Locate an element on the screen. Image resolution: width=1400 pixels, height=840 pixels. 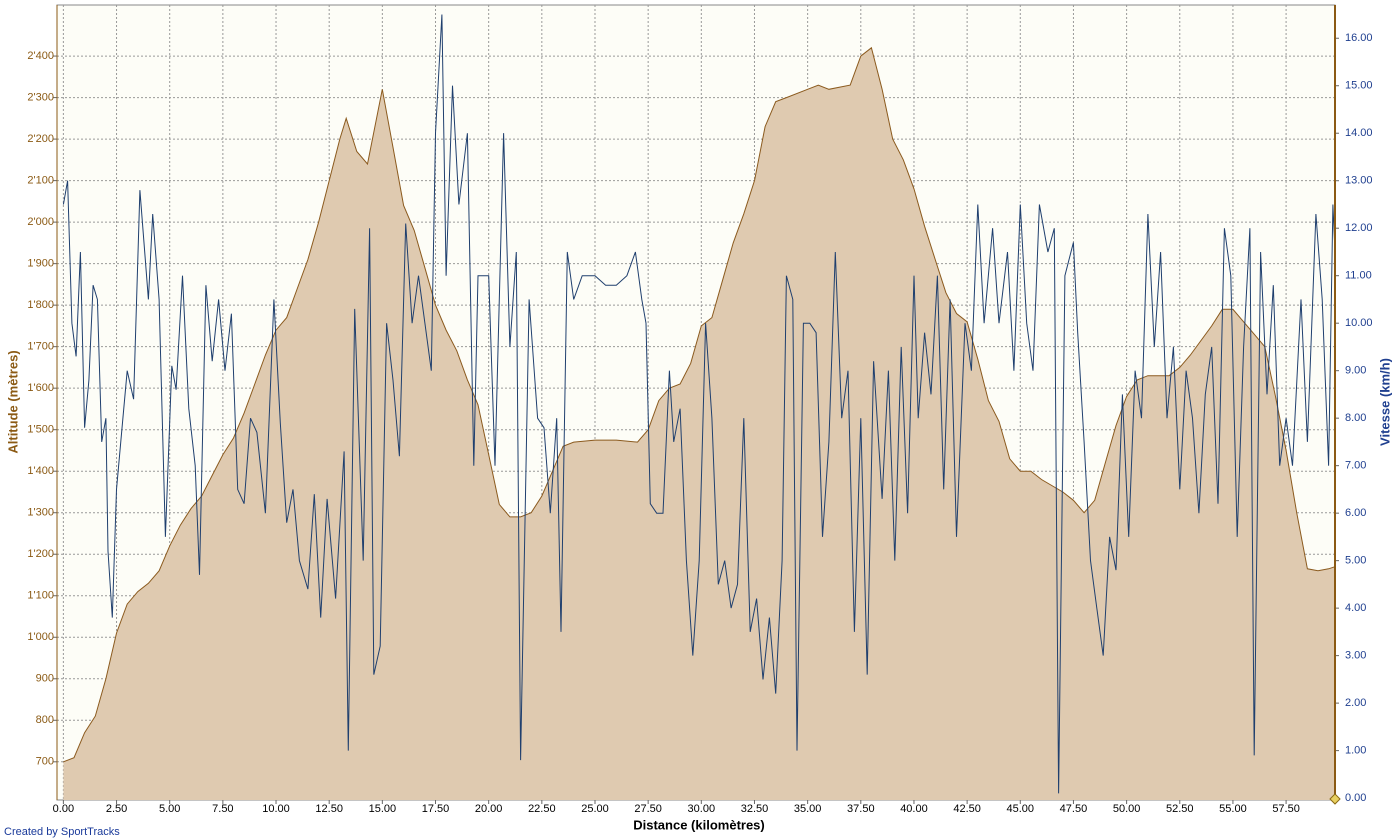
y2-tick-label: 5.00 is located at coordinates (1355, 561).